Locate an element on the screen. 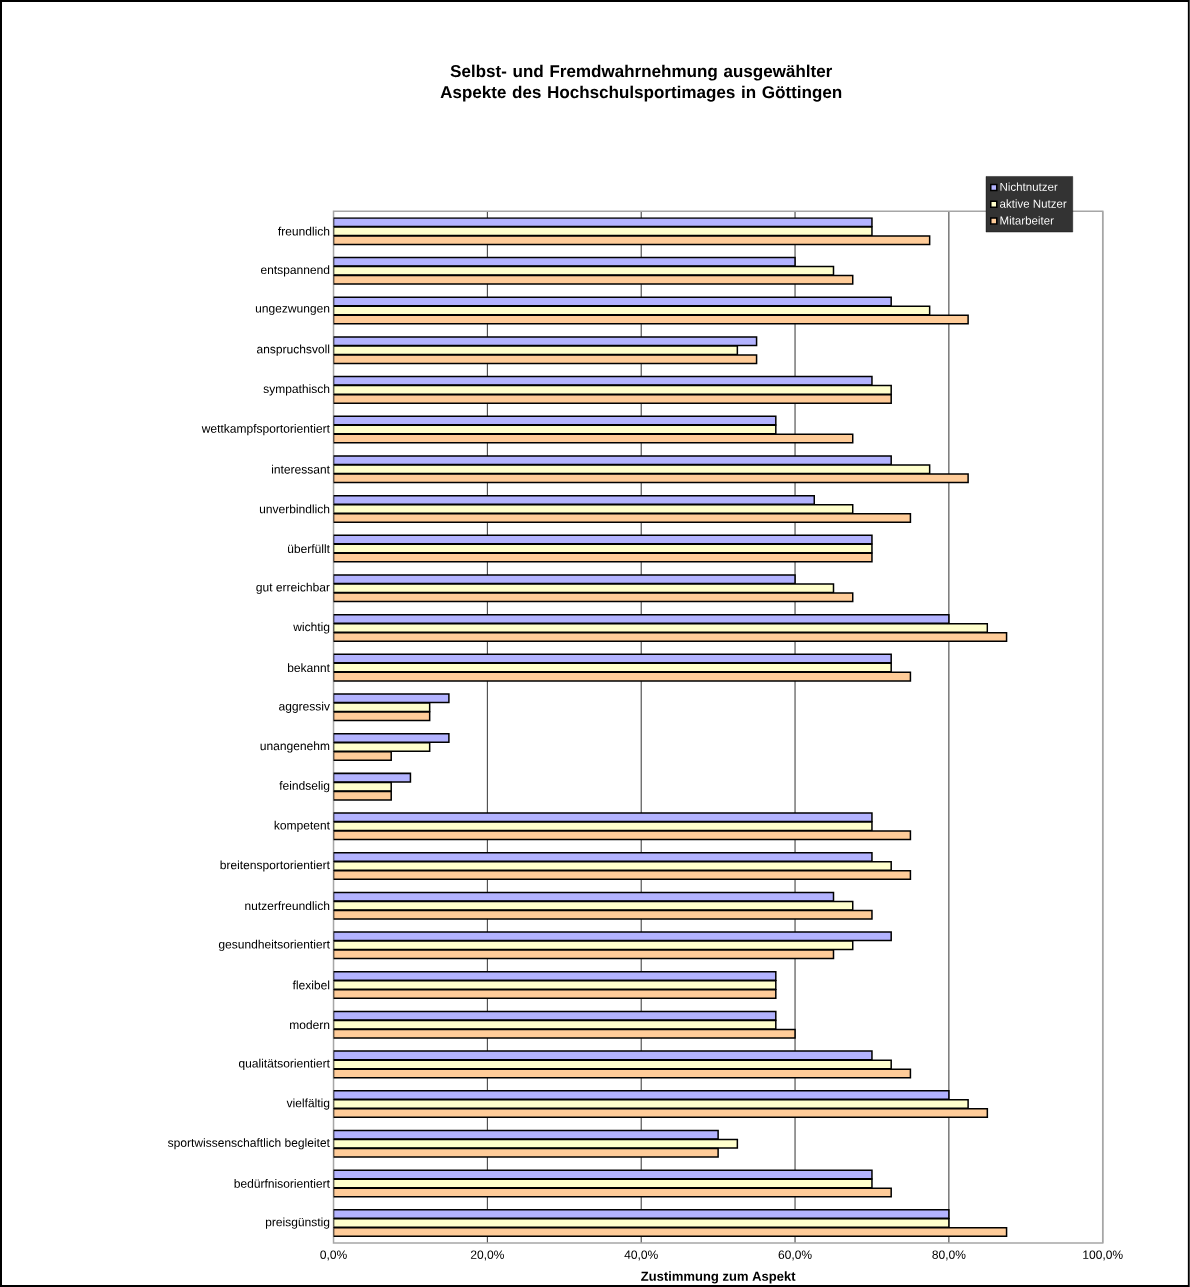 This screenshot has width=1190, height=1287. y-tick-label: wichtig is located at coordinates (311, 628).